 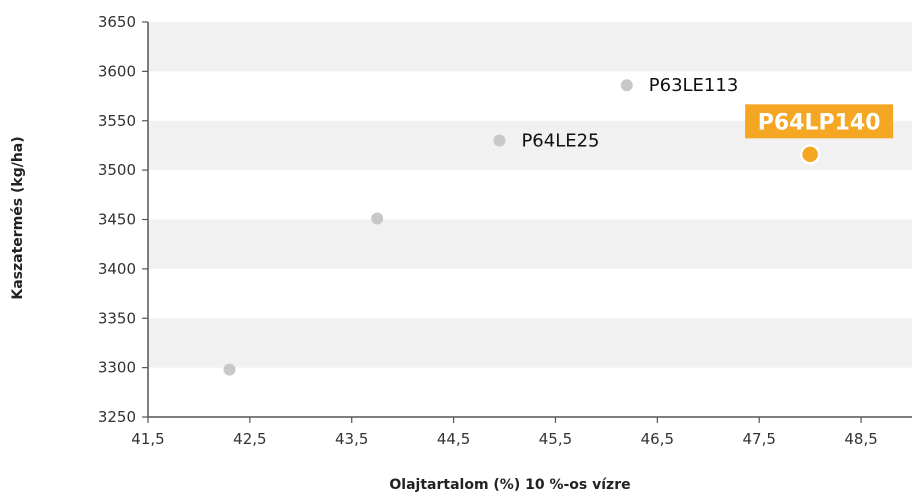 I want to click on x-tick-label: 43,5, so click(x=351, y=439).